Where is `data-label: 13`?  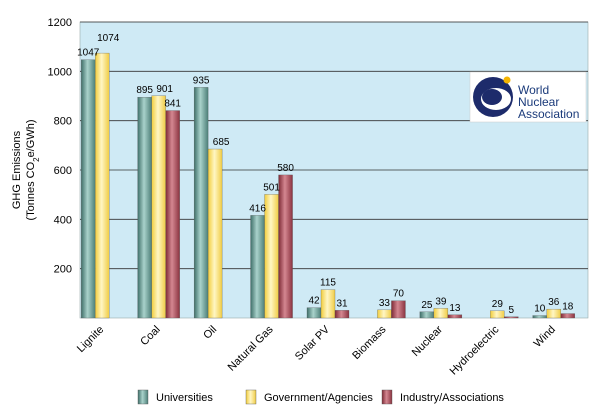
data-label: 13 is located at coordinates (455, 308).